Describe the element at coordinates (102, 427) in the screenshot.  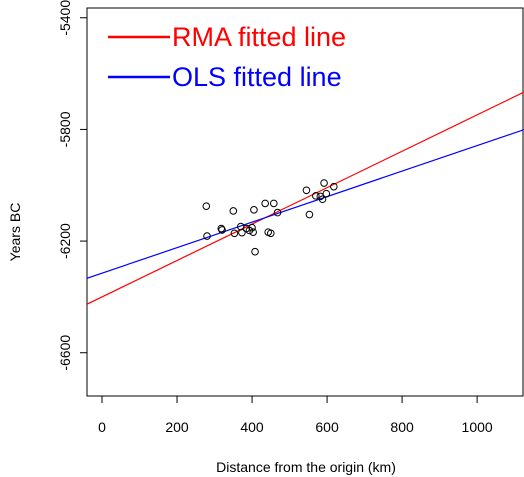
I see `x-tick-label: 0` at that location.